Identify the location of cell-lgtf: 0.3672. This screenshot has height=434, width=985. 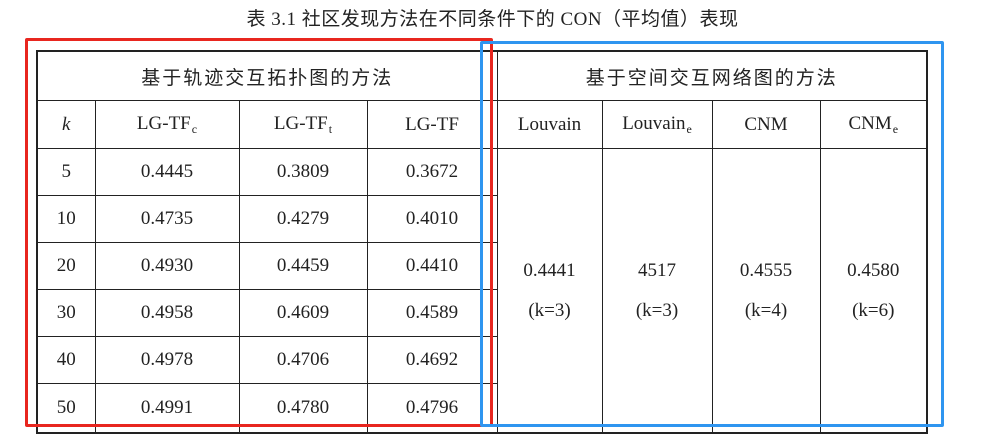
(432, 172).